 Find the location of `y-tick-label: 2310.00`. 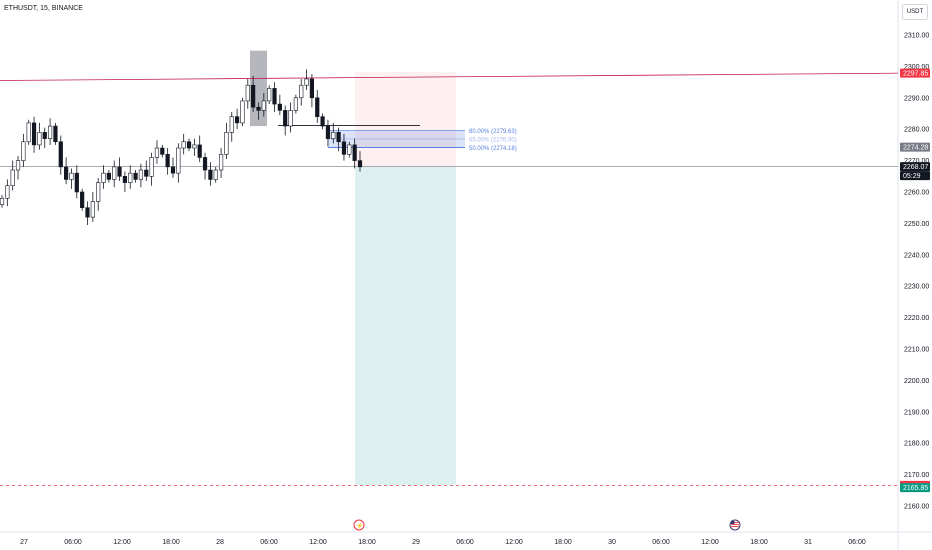

y-tick-label: 2310.00 is located at coordinates (916, 36).